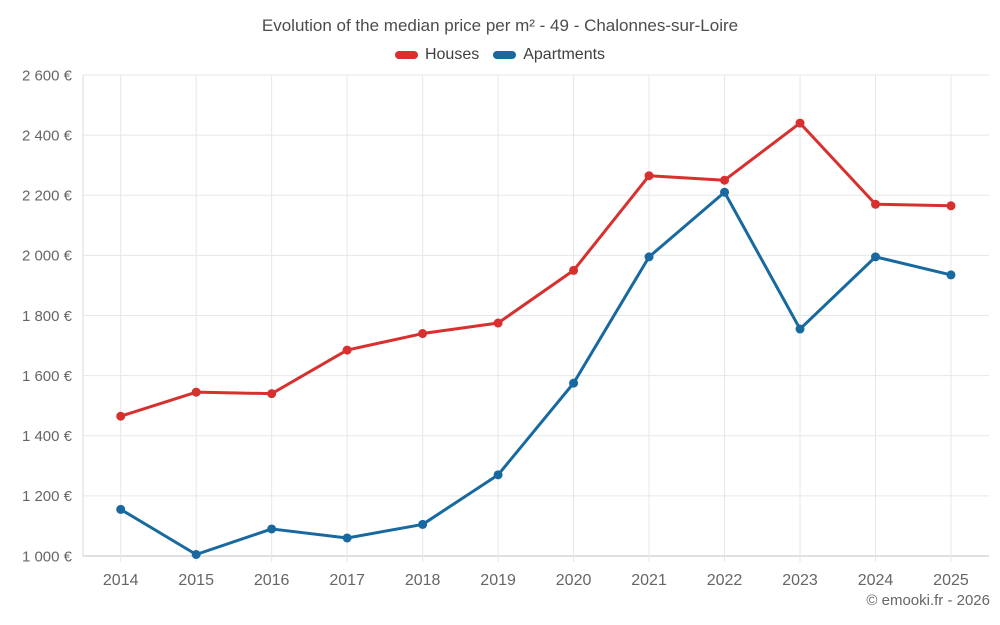 The height and width of the screenshot is (625, 1000). I want to click on houses-point-2025, so click(951, 206).